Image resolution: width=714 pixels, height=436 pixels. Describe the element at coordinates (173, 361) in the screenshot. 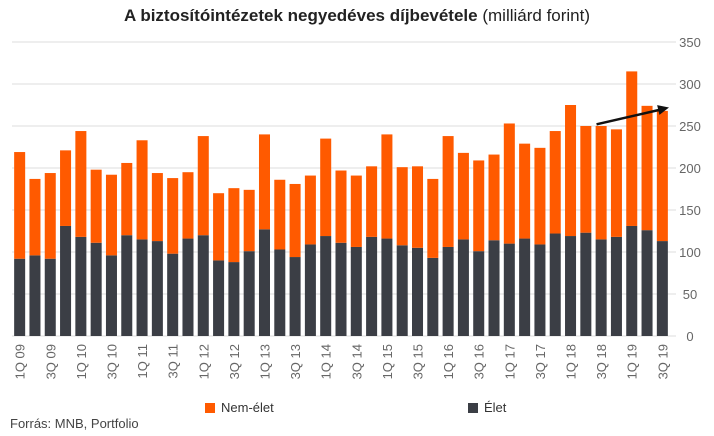

I see `x-tick-label: 3Q 11` at that location.